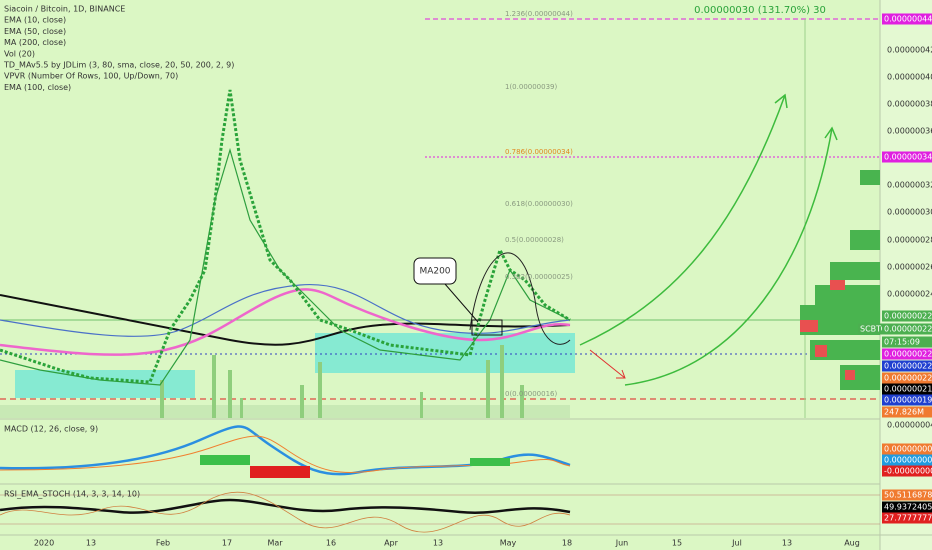  Describe the element at coordinates (331, 543) in the screenshot. I see `time-axis-label: 16` at that location.